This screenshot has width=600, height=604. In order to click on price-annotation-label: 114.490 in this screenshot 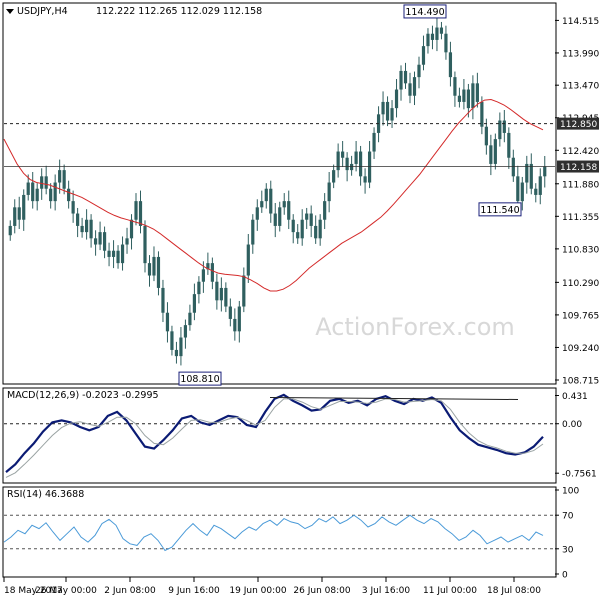, I will do `click(424, 12)`.